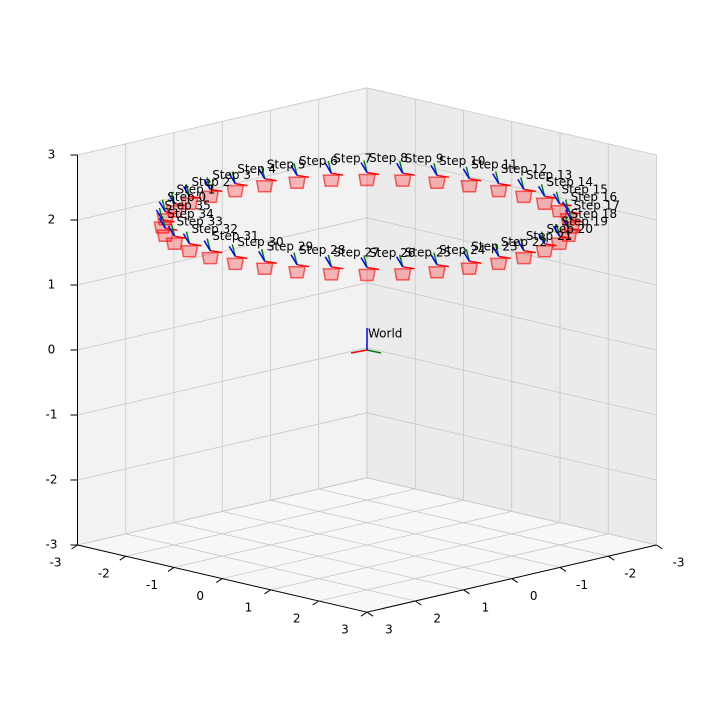 The width and height of the screenshot is (713, 713). I want to click on y-tick-label: 0, so click(534, 596).